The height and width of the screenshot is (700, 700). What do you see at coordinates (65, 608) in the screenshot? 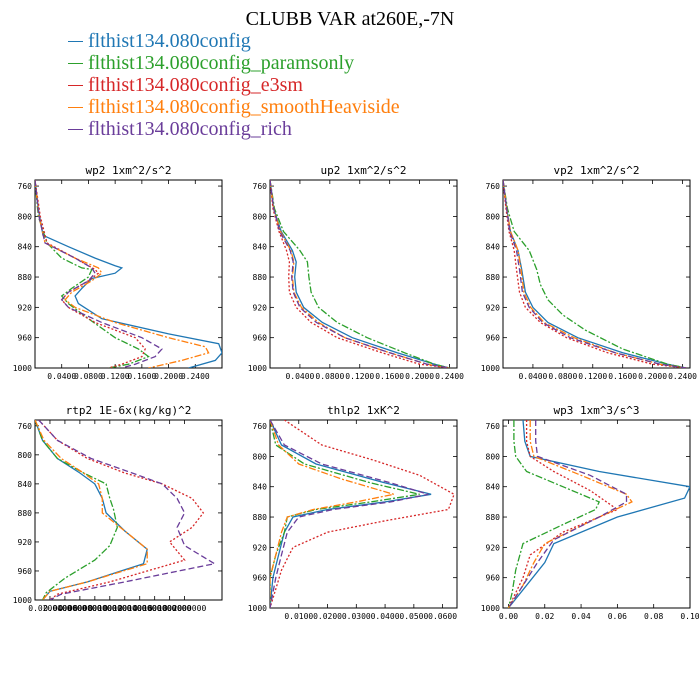
I see `x-tick-label: 0.0400000` at bounding box center [65, 608].